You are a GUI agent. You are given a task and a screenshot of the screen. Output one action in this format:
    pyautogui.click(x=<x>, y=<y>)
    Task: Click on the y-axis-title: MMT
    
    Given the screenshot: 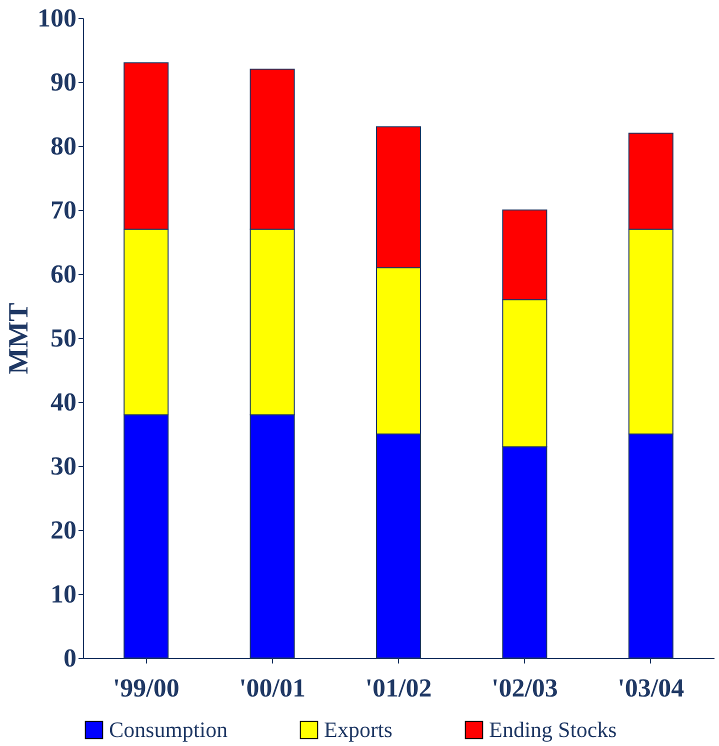 What is the action you would take?
    pyautogui.click(x=19, y=338)
    